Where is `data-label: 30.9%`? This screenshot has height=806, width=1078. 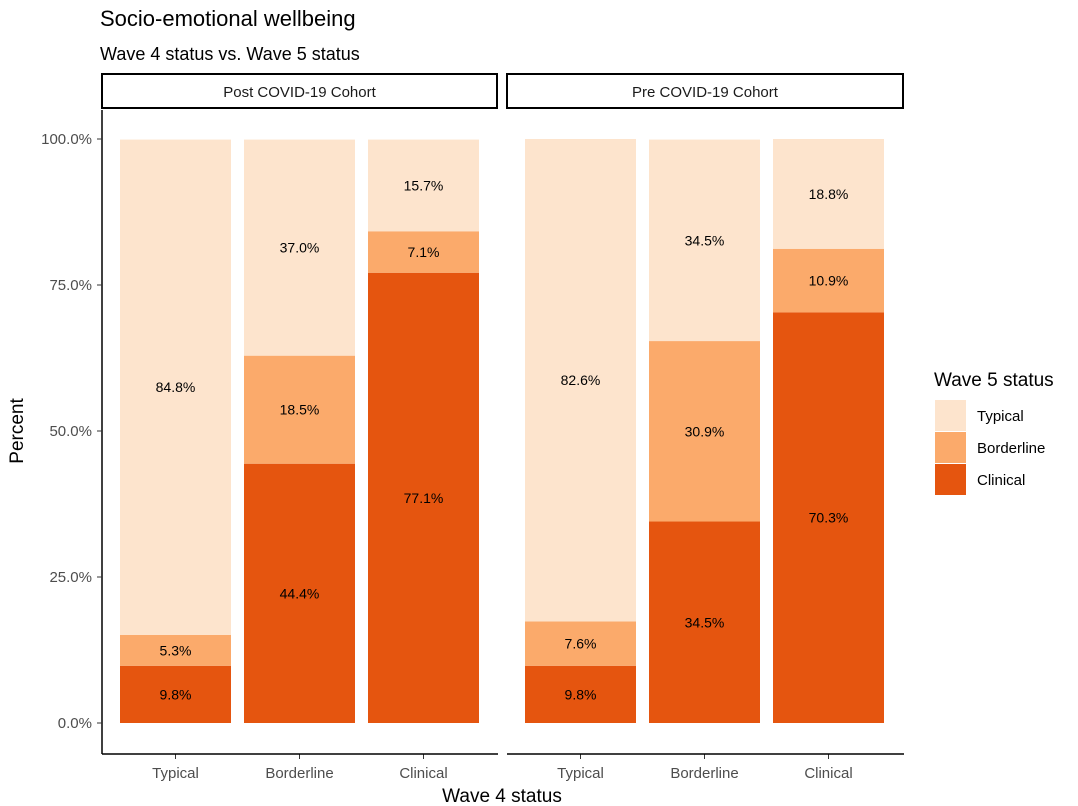 data-label: 30.9% is located at coordinates (705, 431).